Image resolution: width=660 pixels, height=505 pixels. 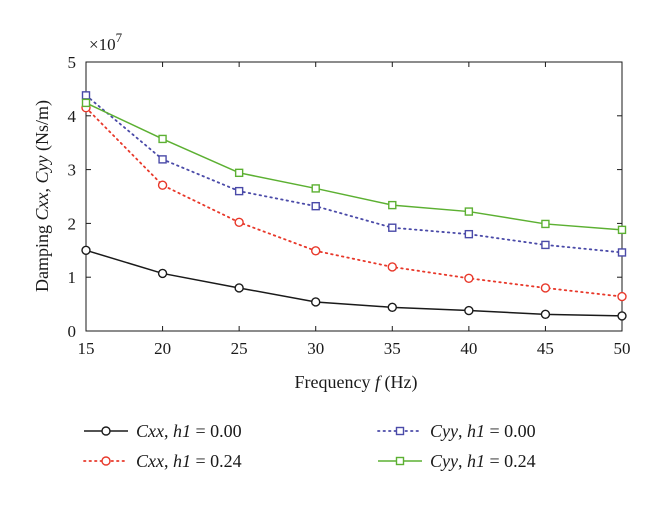 What do you see at coordinates (468, 348) in the screenshot?
I see `x-tick-label: 40` at bounding box center [468, 348].